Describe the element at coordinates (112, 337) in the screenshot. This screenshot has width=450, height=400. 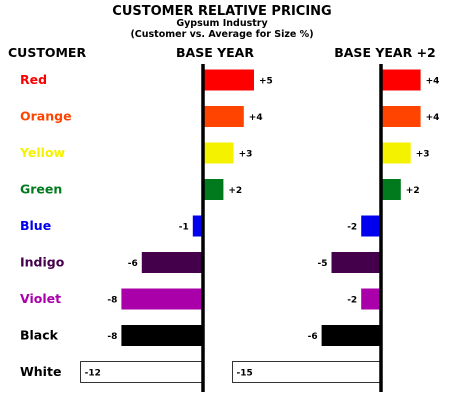
I see `data-label-base-year-black: -8` at that location.